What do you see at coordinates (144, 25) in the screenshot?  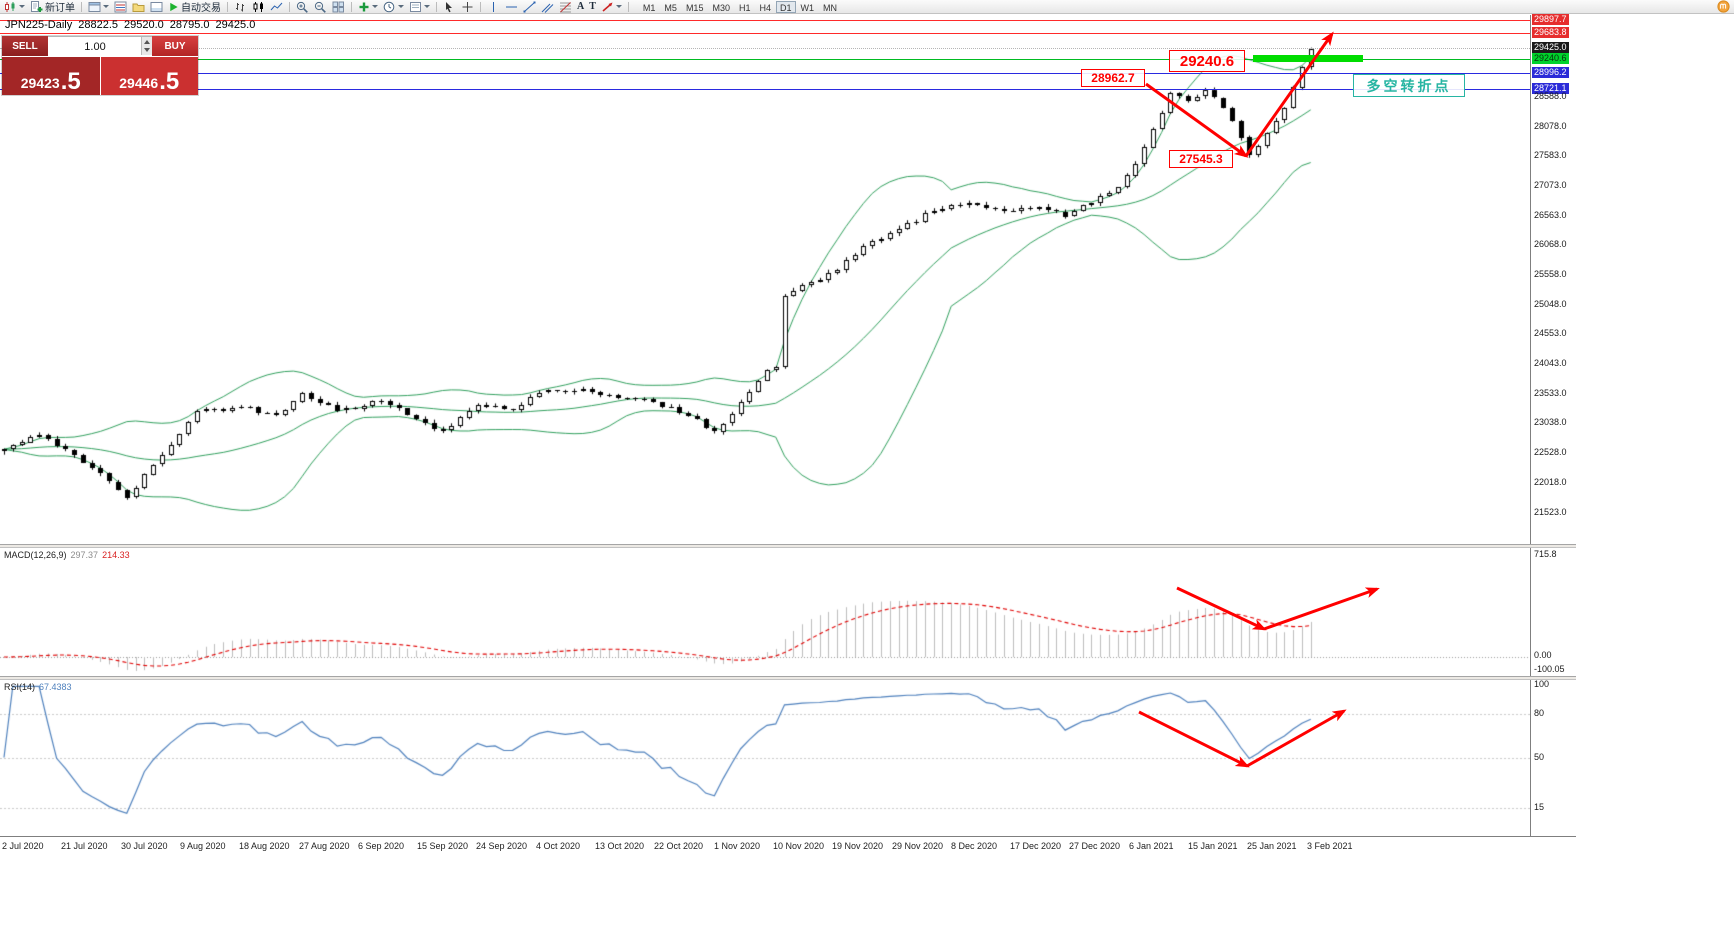 I see `high-value: 29520.0` at bounding box center [144, 25].